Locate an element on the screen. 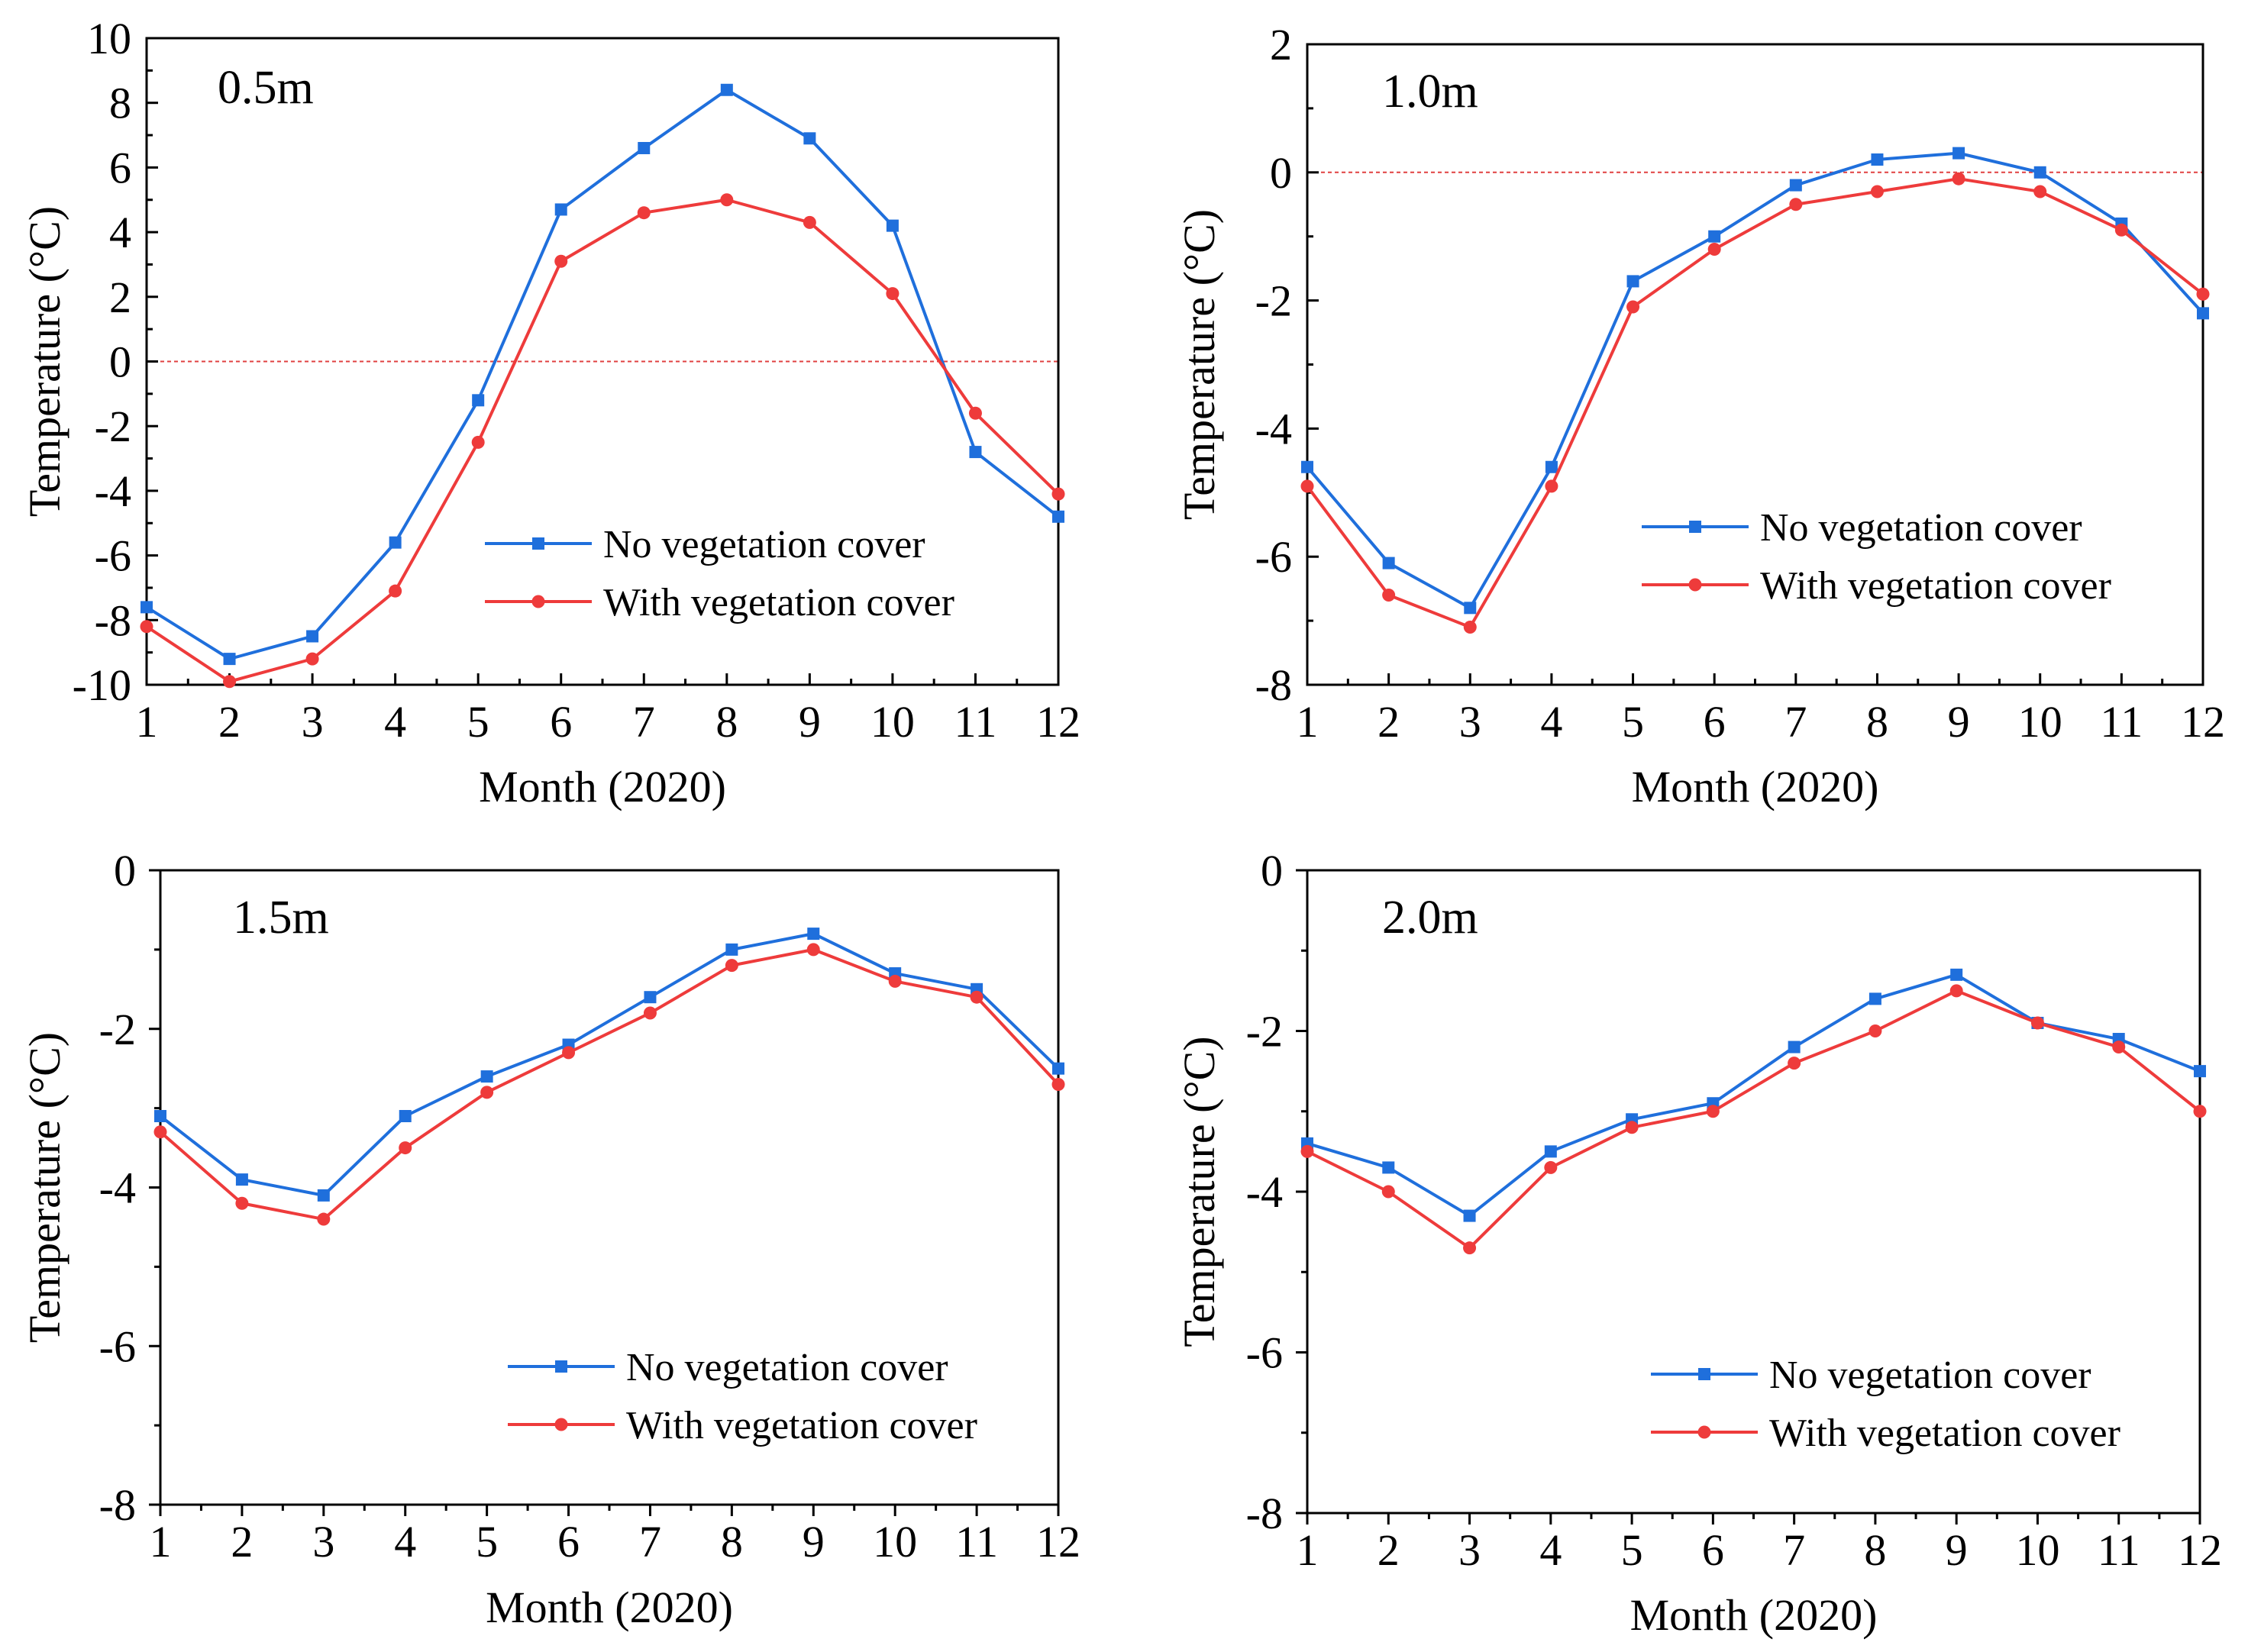  panel-depth-label: 1.5m is located at coordinates (281, 918).